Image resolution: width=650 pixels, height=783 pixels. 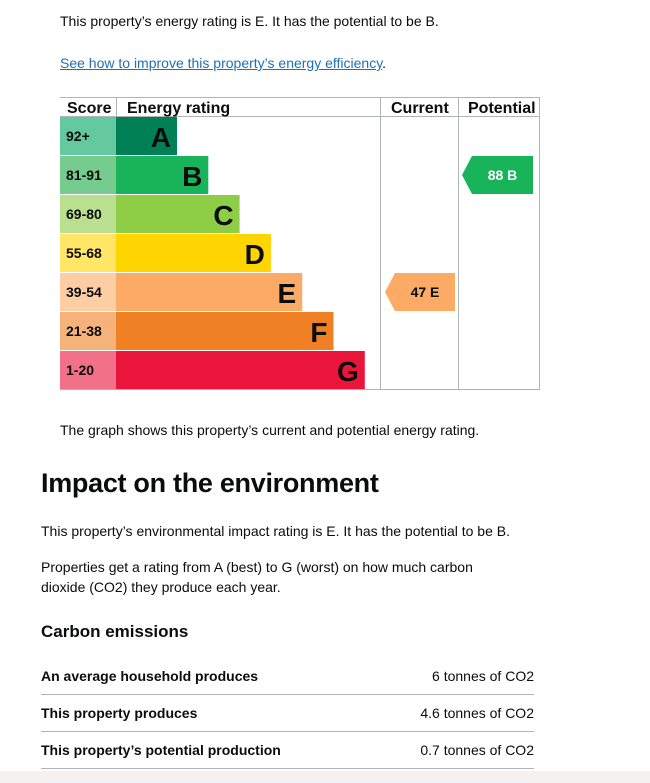 I want to click on band-bar-f, so click(x=225, y=331).